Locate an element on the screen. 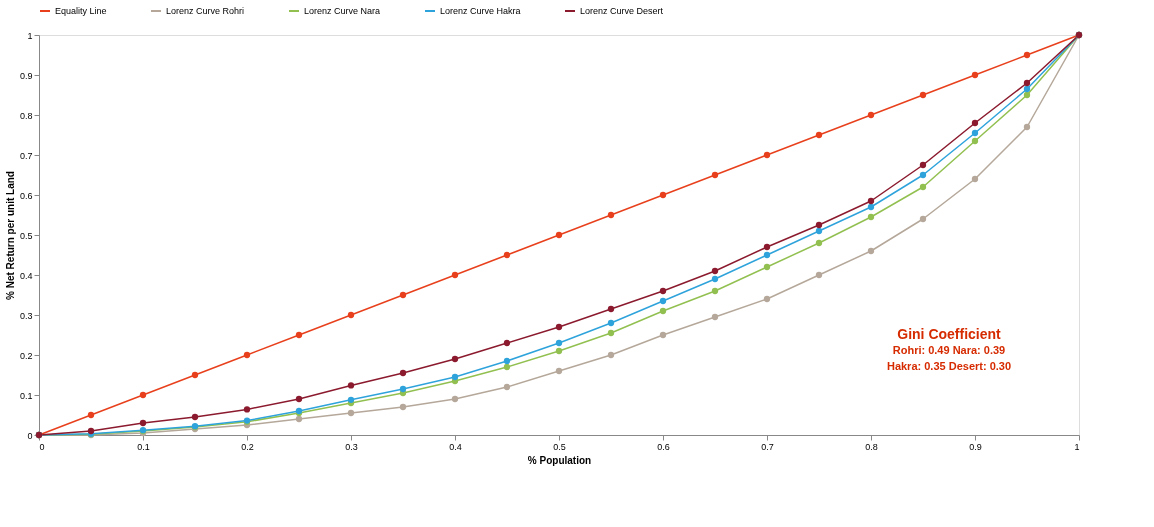  y-tick-label: 1 is located at coordinates (30, 35).